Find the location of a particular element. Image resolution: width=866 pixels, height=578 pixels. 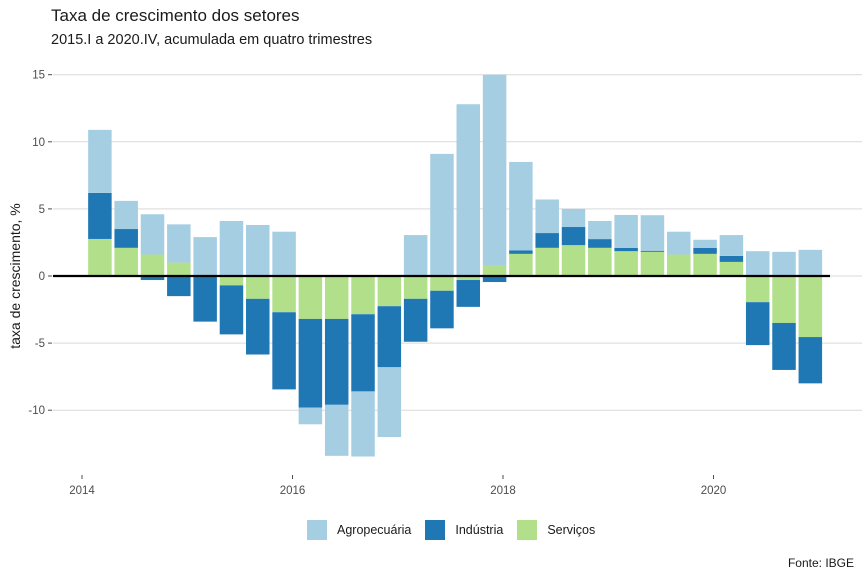

legend-swatch-agropecuaria is located at coordinates (317, 530).